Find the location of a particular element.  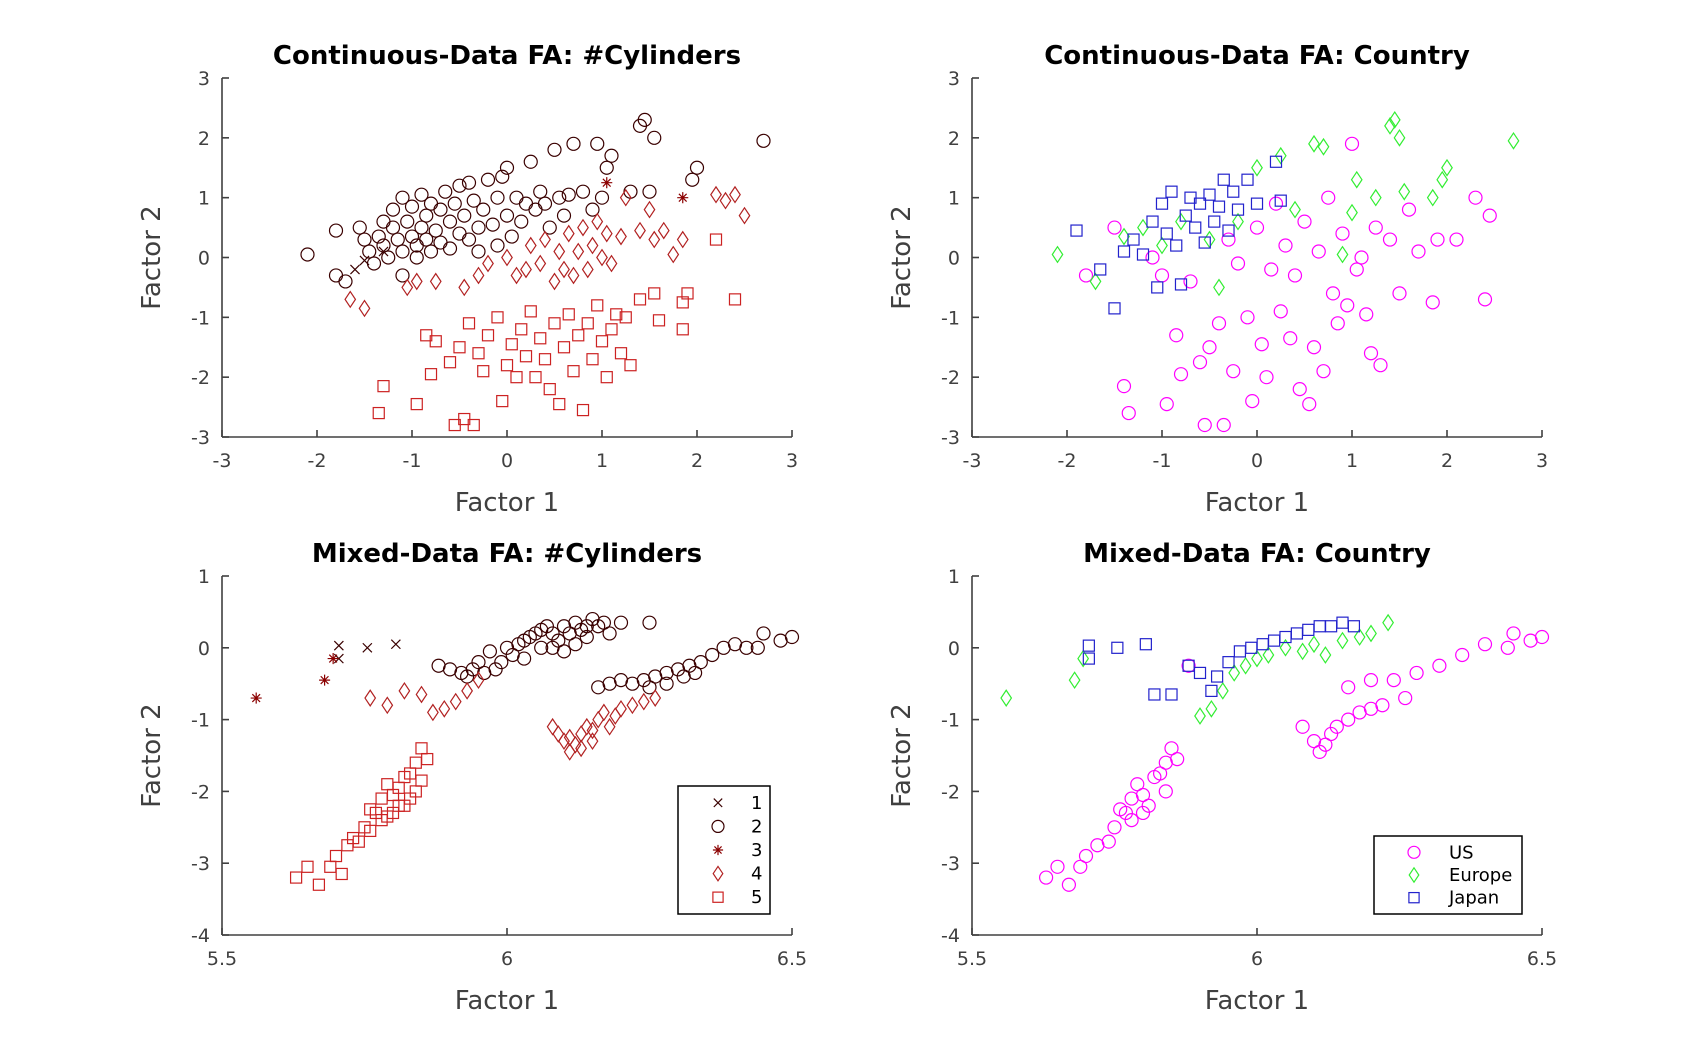

legend-label: 3 is located at coordinates (756, 850).